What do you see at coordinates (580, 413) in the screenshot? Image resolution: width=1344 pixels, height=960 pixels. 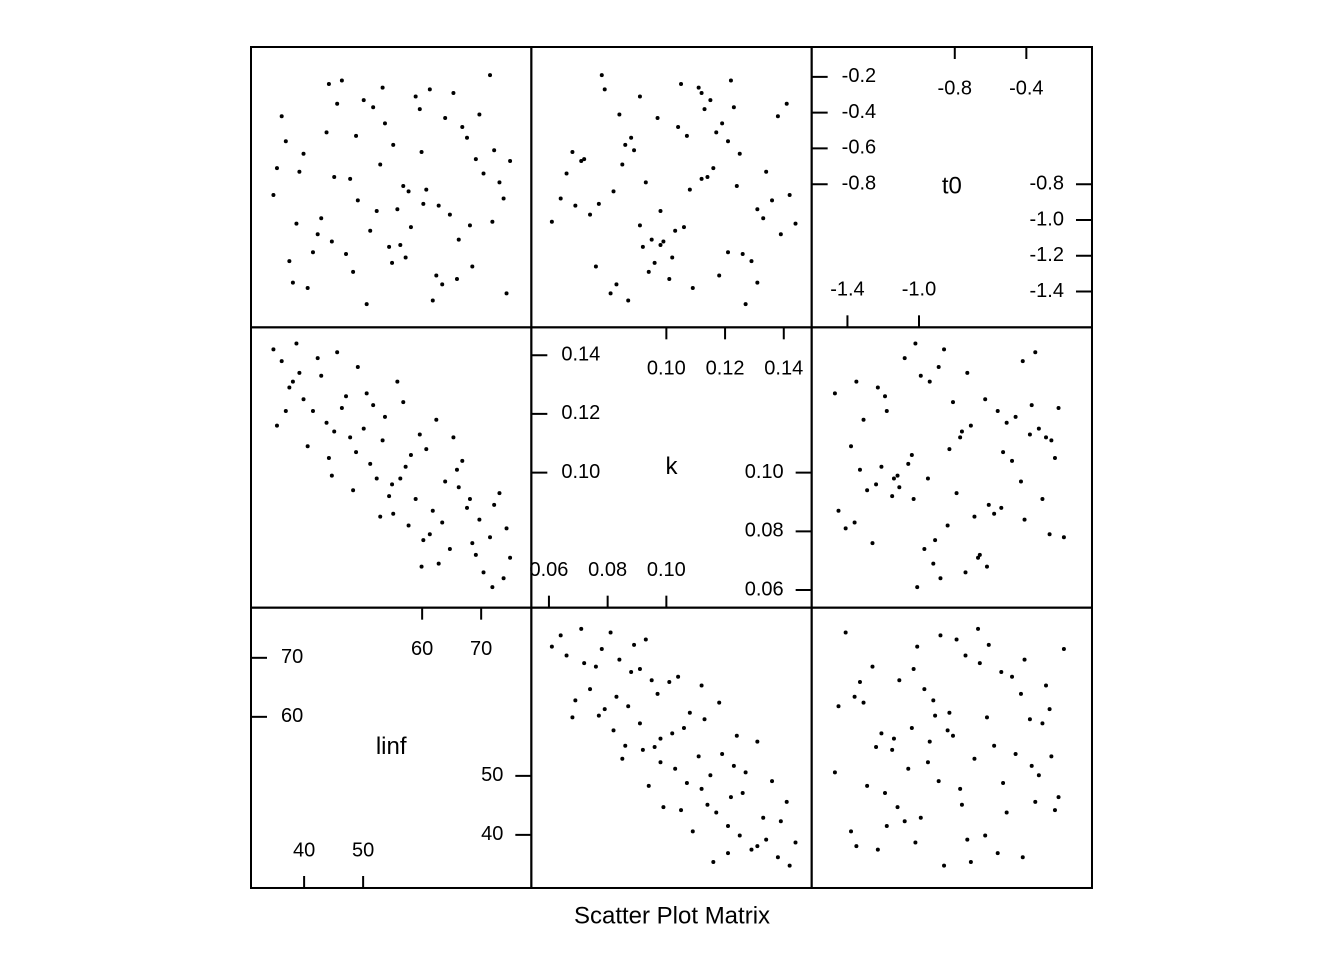 I see `tick-label: 0.12` at bounding box center [580, 413].